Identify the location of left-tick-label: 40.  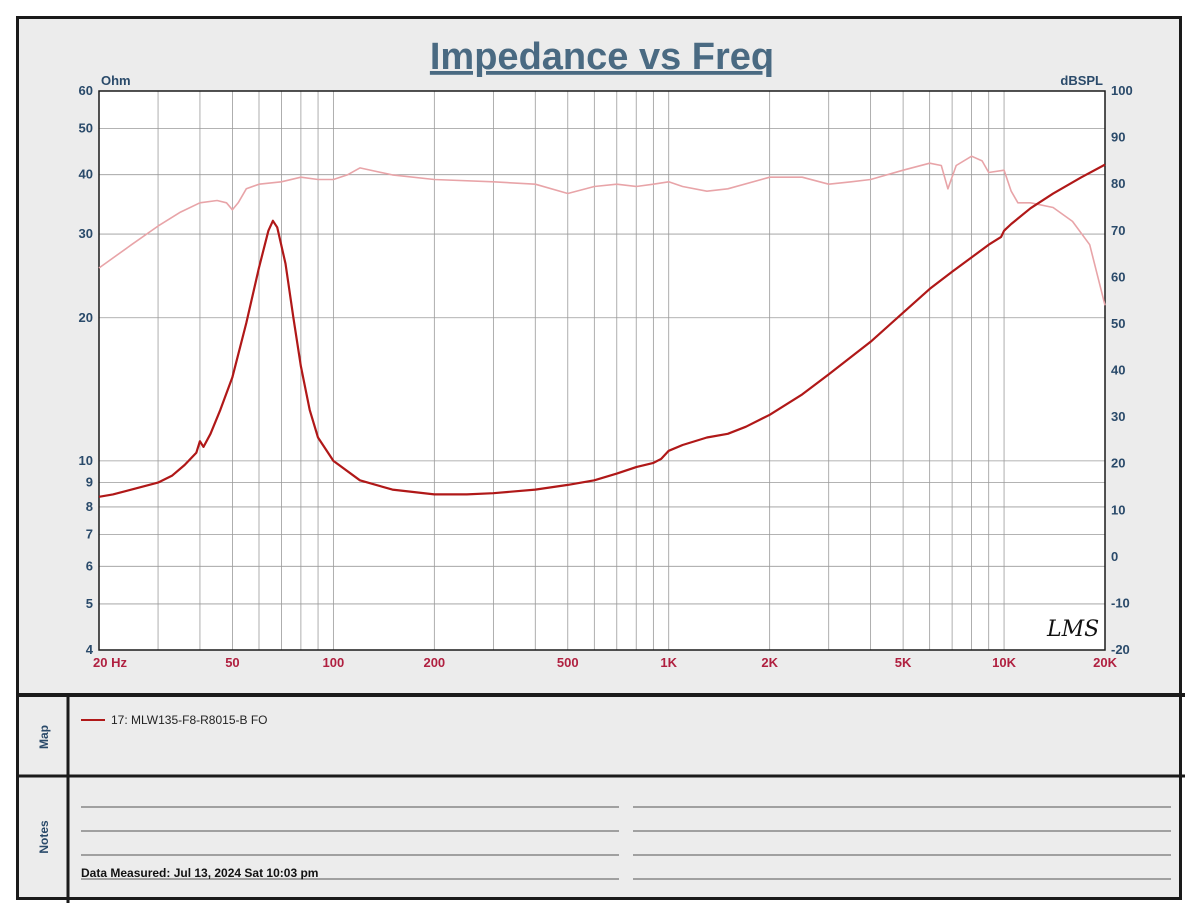
(86, 174).